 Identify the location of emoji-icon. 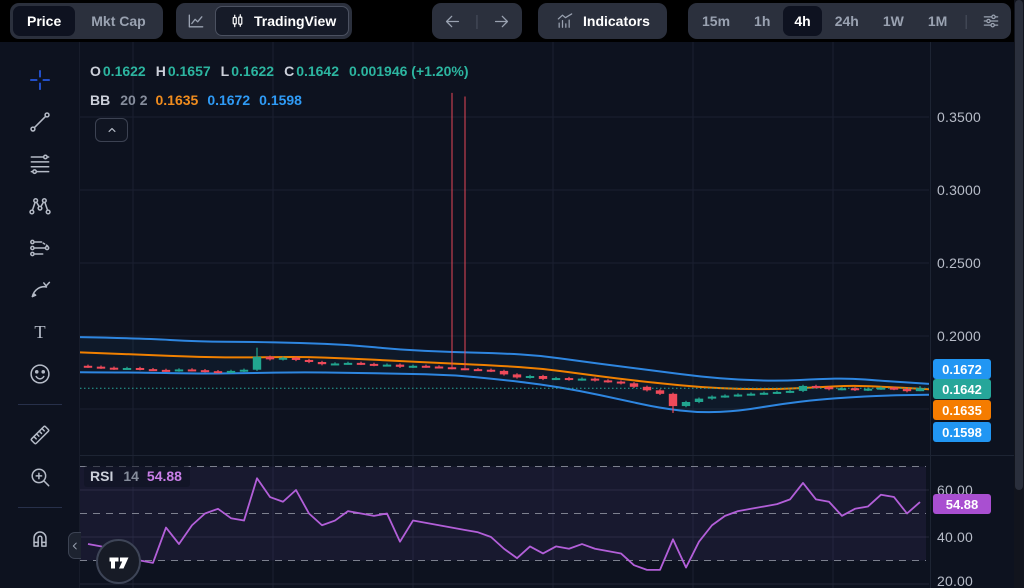
(39, 374).